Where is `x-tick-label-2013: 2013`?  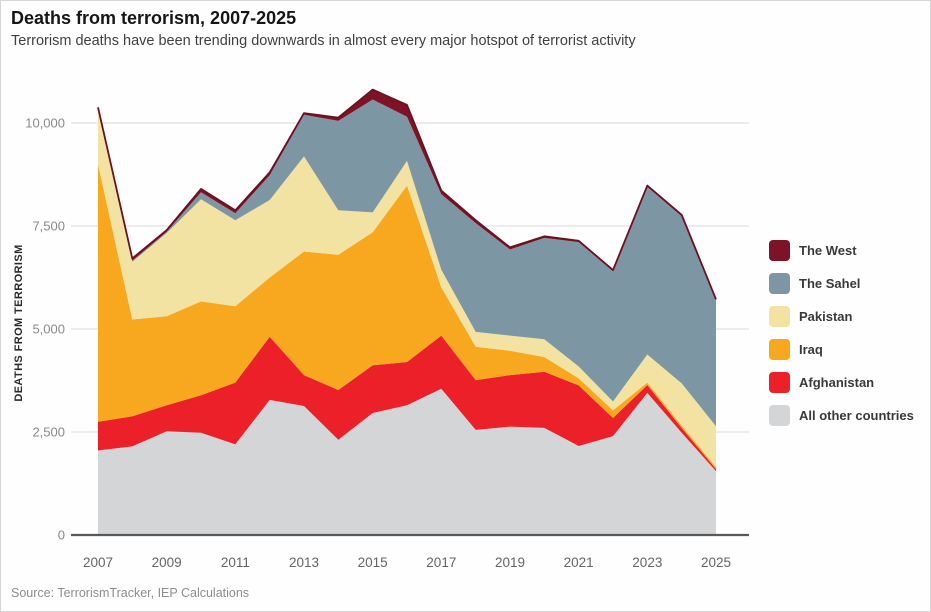 x-tick-label-2013: 2013 is located at coordinates (304, 562).